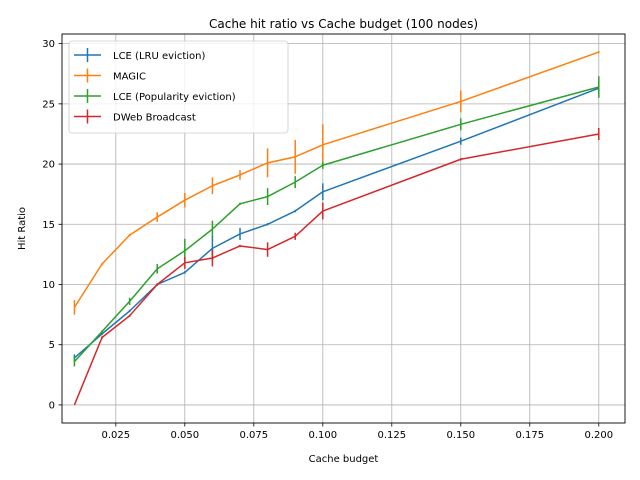 The image size is (640, 480). Describe the element at coordinates (391, 435) in the screenshot. I see `x-tick-label: 0.125` at that location.